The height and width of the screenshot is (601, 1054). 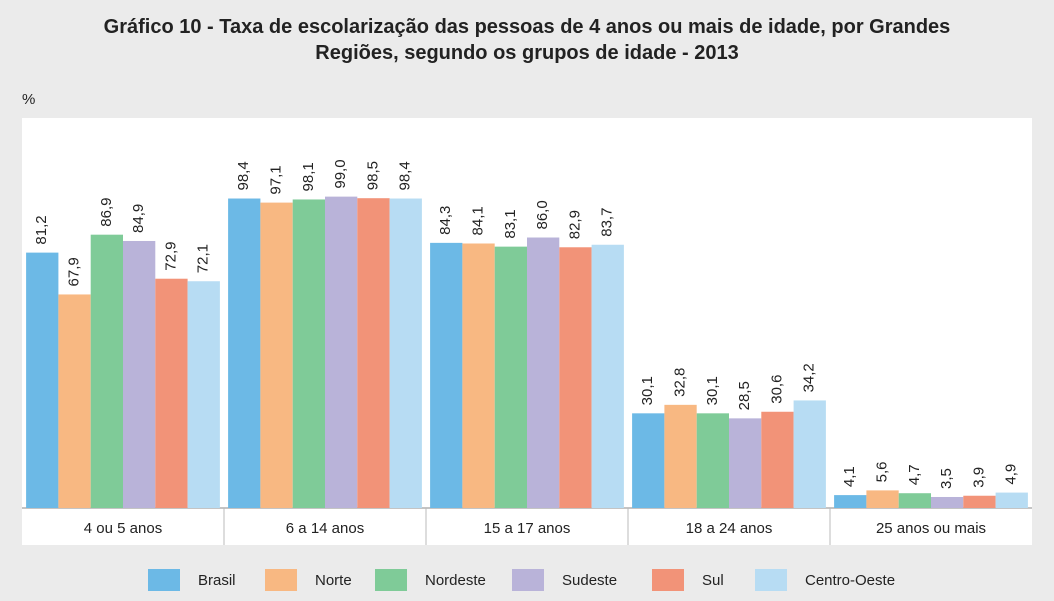 What do you see at coordinates (680, 382) in the screenshot?
I see `value-label: 32,8` at bounding box center [680, 382].